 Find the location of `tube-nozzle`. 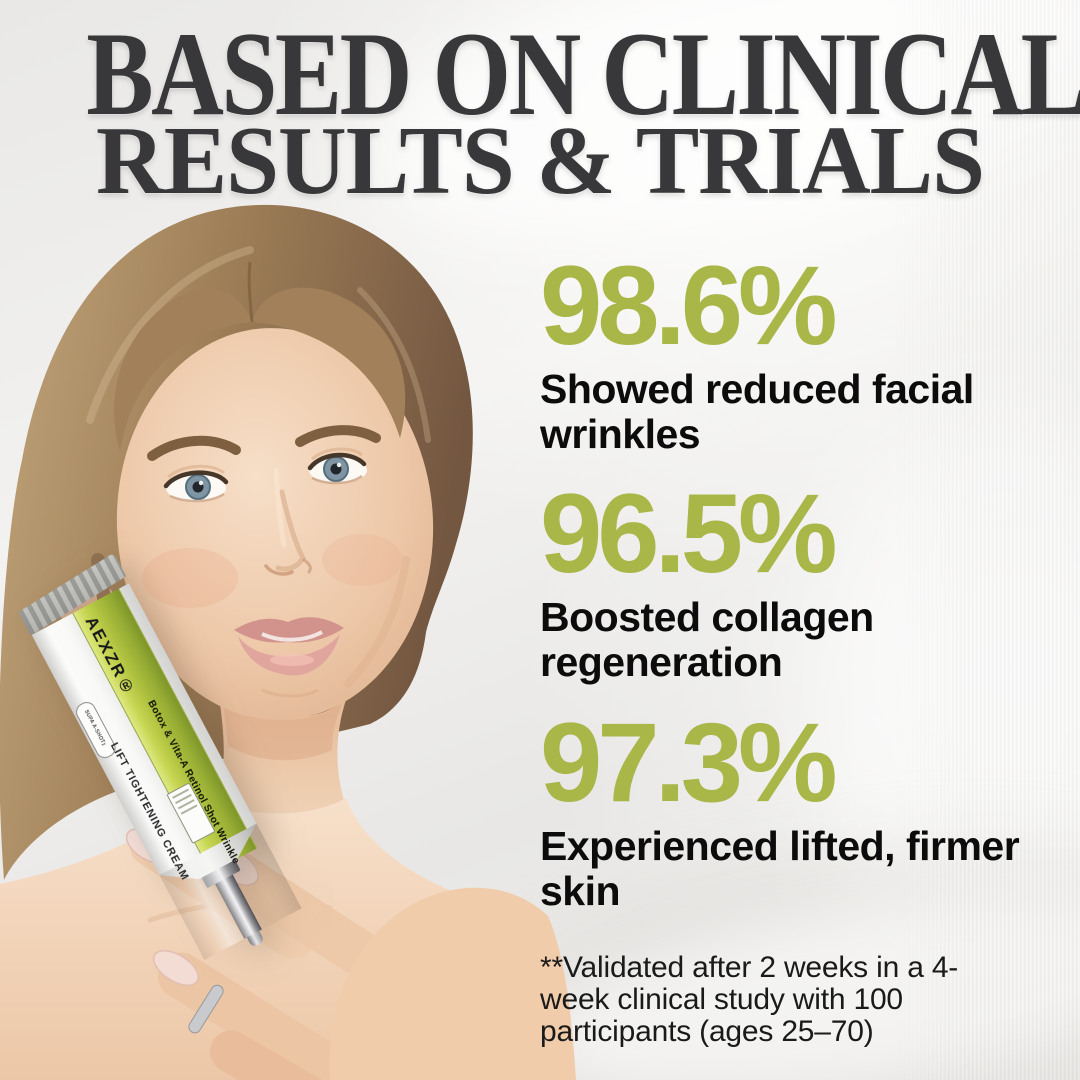

tube-nozzle is located at coordinates (238, 906).